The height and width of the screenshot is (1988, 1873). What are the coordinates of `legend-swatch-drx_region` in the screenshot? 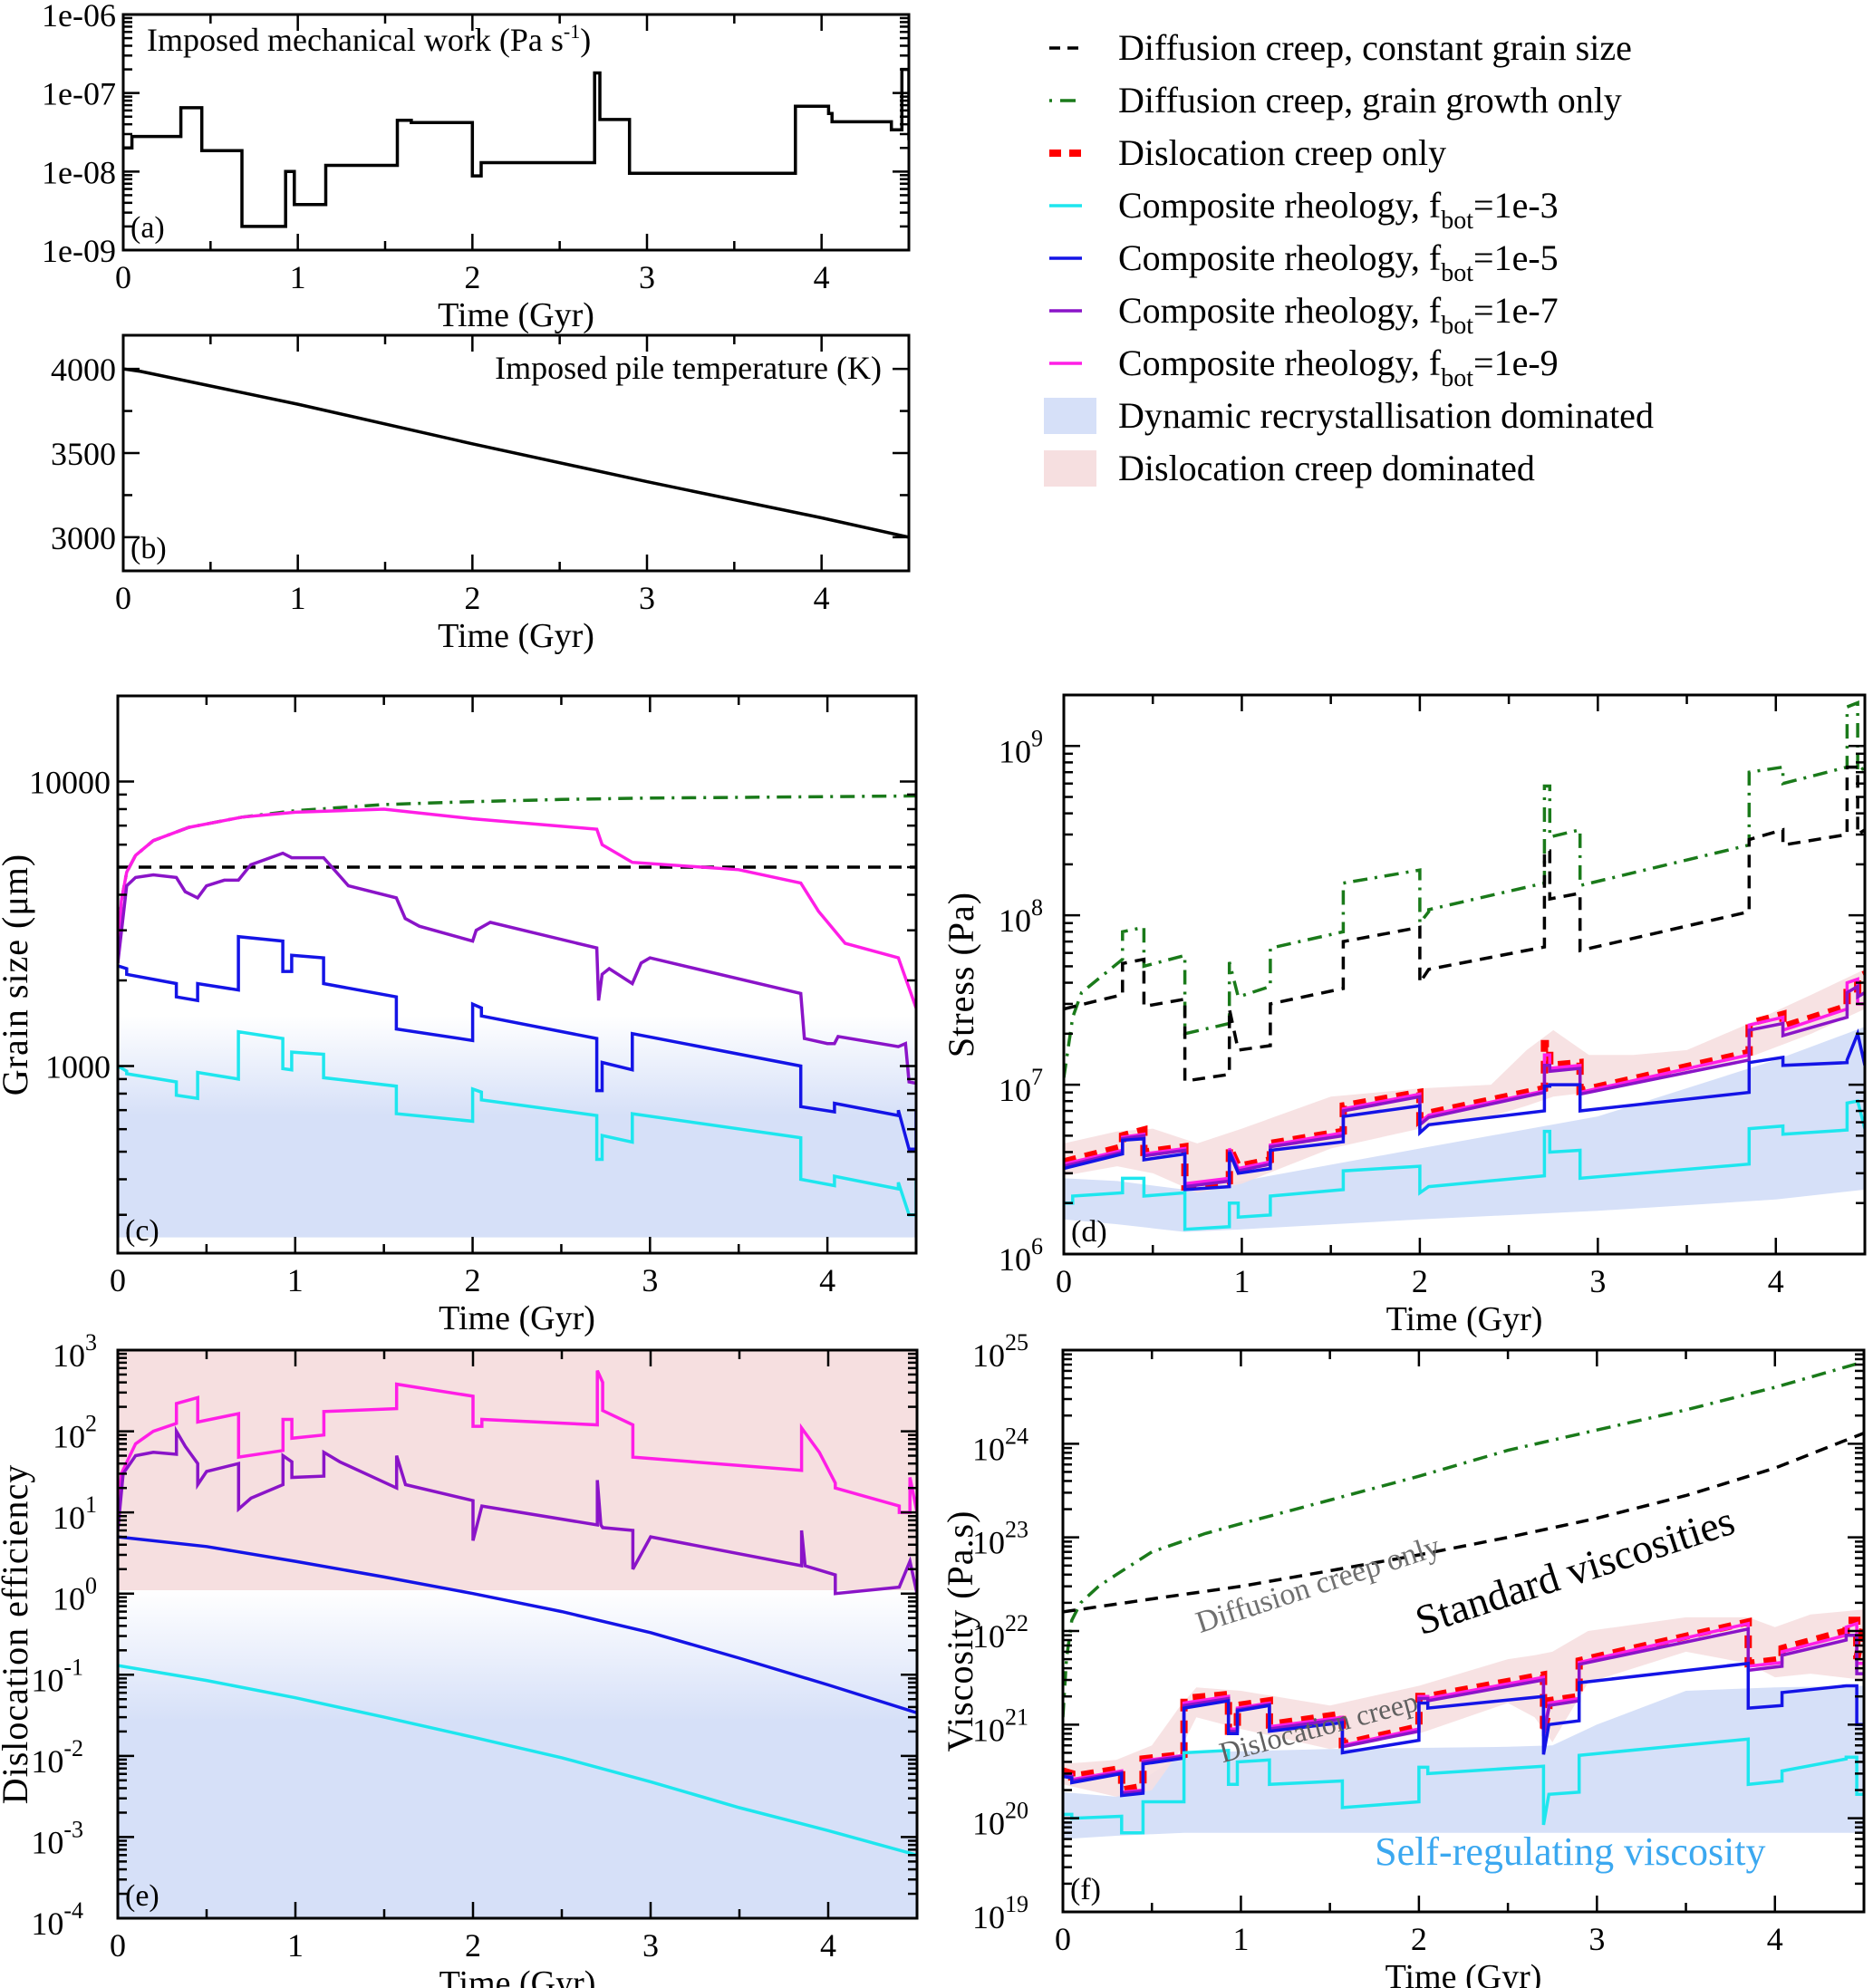 It's located at (1073, 416).